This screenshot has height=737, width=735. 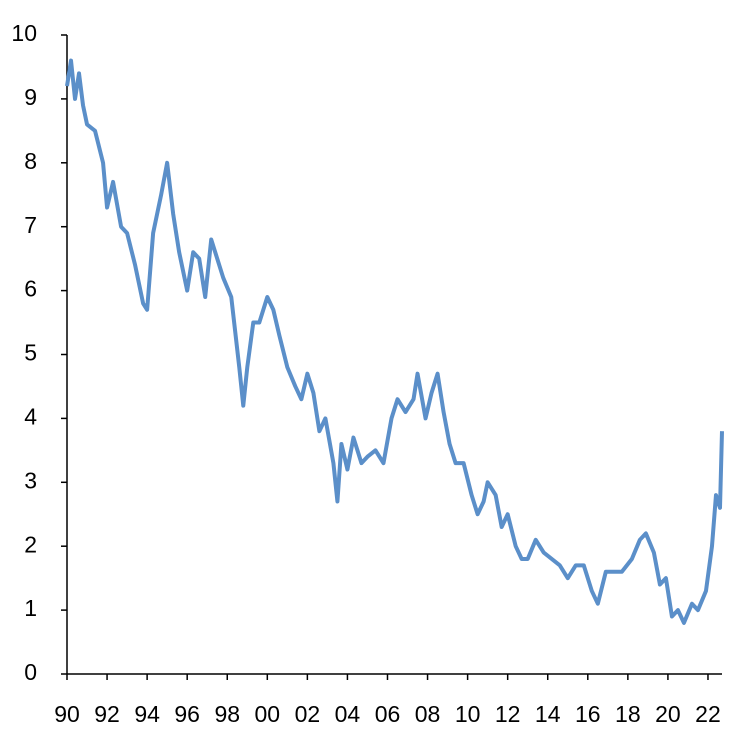 I want to click on y-tick-label: 6, so click(x=30, y=289).